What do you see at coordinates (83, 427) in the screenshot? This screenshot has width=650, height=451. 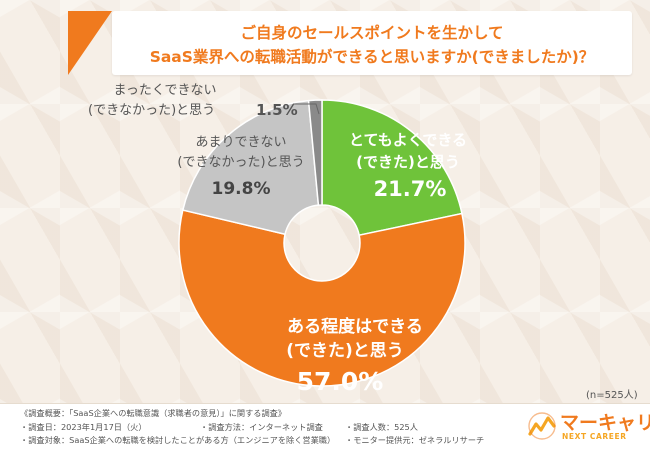 I see `survey-date: ・調査日：2023年1月17日（火）` at bounding box center [83, 427].